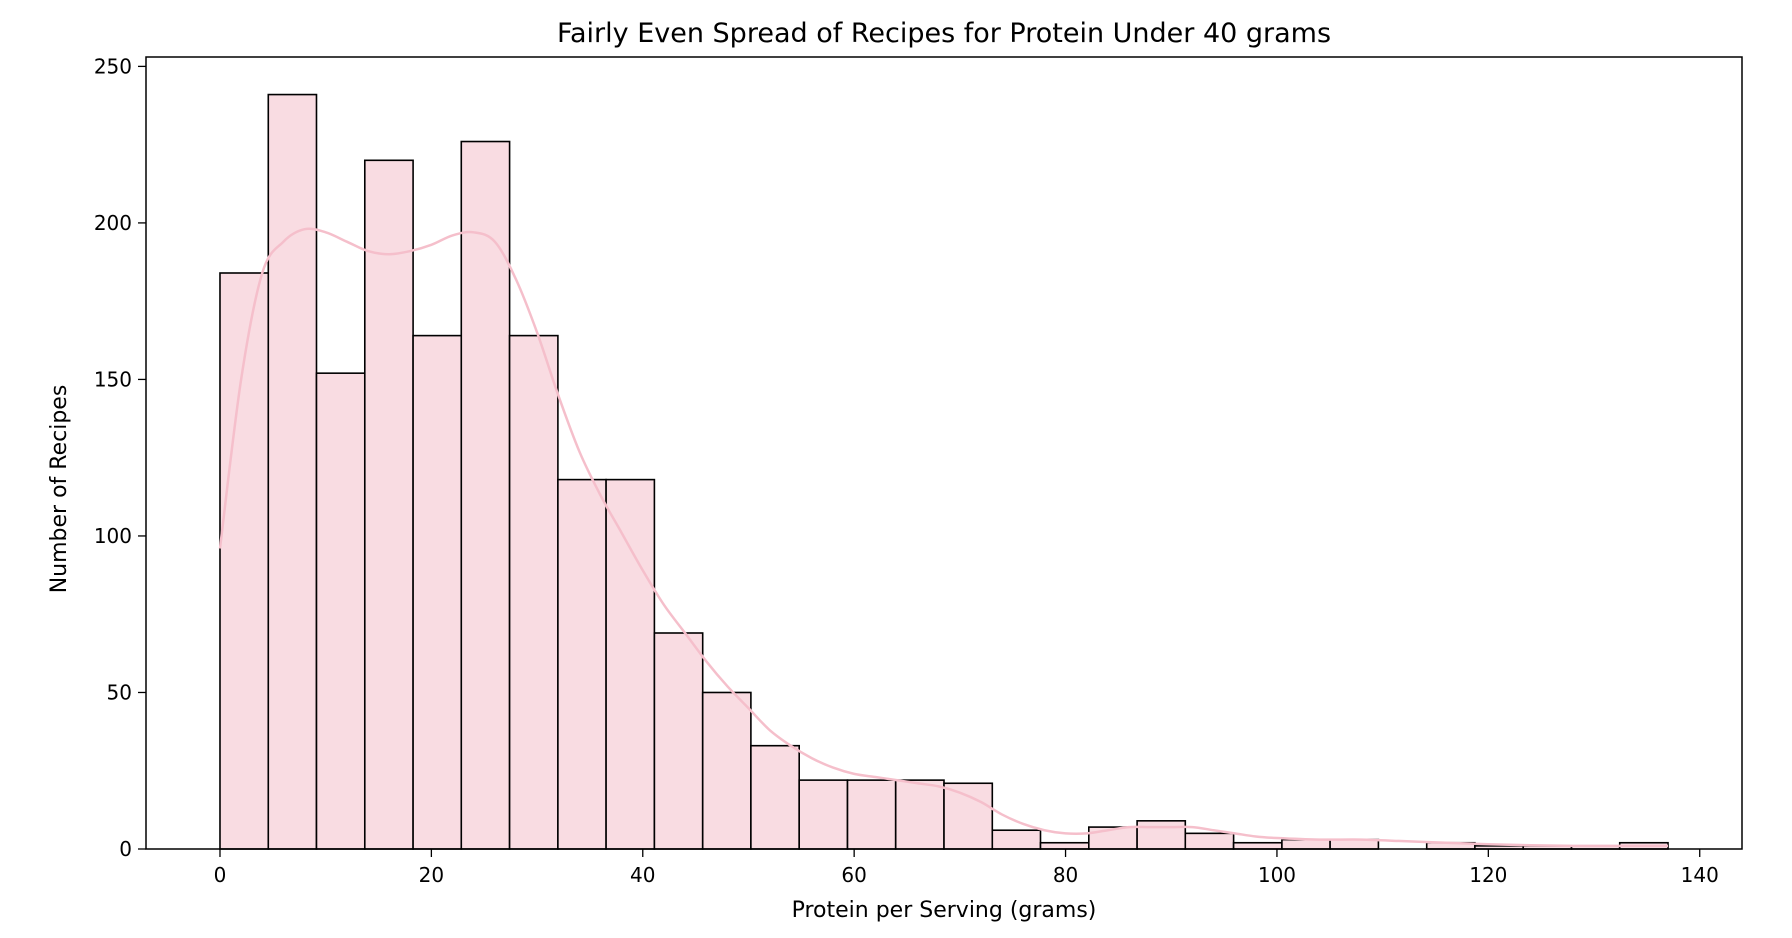 This screenshot has height=938, width=1792. Describe the element at coordinates (1700, 875) in the screenshot. I see `x-tick-label: 140` at that location.